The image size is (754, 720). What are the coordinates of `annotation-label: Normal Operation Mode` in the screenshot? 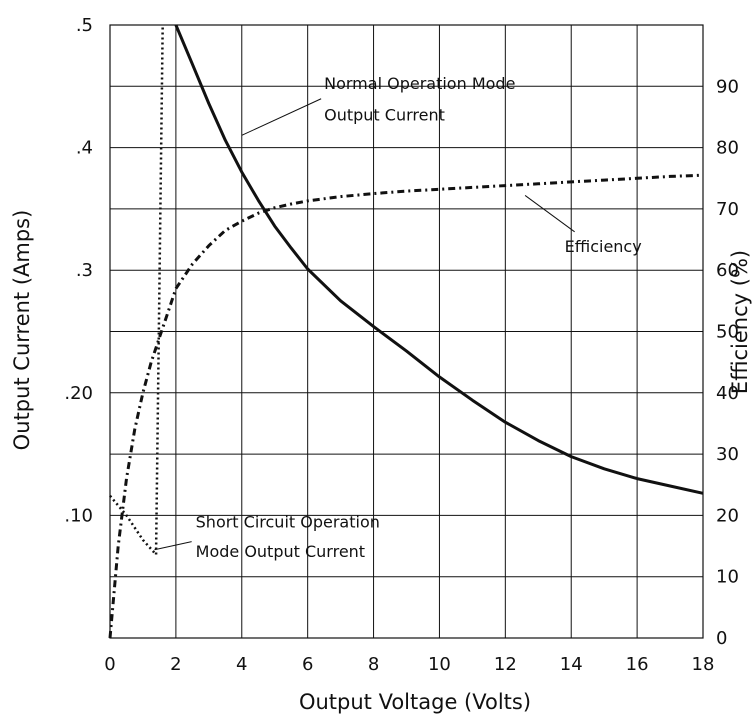 It's located at (419, 83).